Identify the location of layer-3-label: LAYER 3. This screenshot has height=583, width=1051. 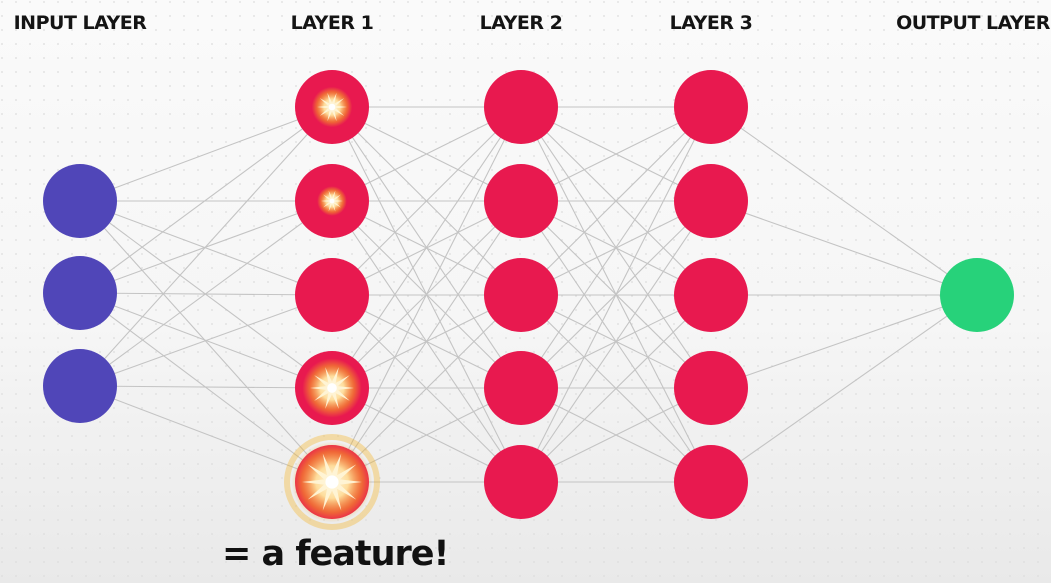
(711, 23).